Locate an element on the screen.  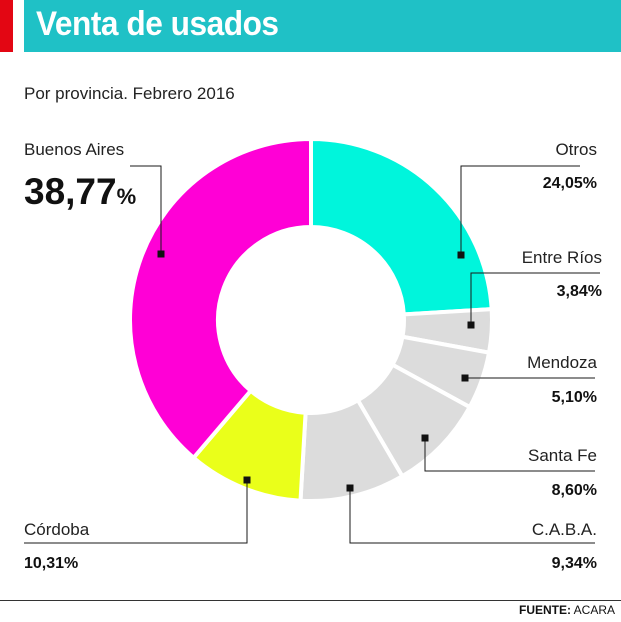
source-label: FUENTE: is located at coordinates (544, 610).